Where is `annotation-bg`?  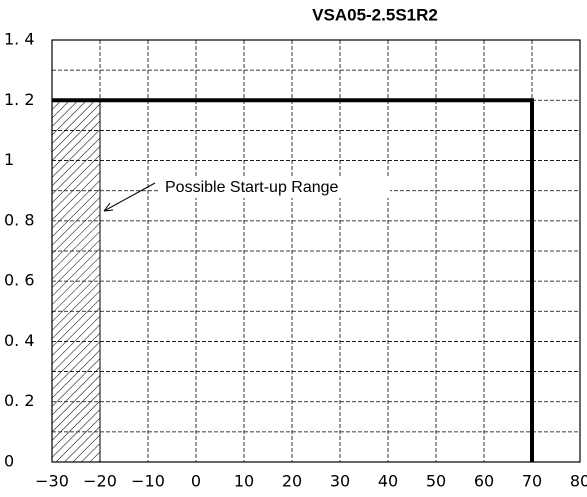
annotation-bg is located at coordinates (275, 187).